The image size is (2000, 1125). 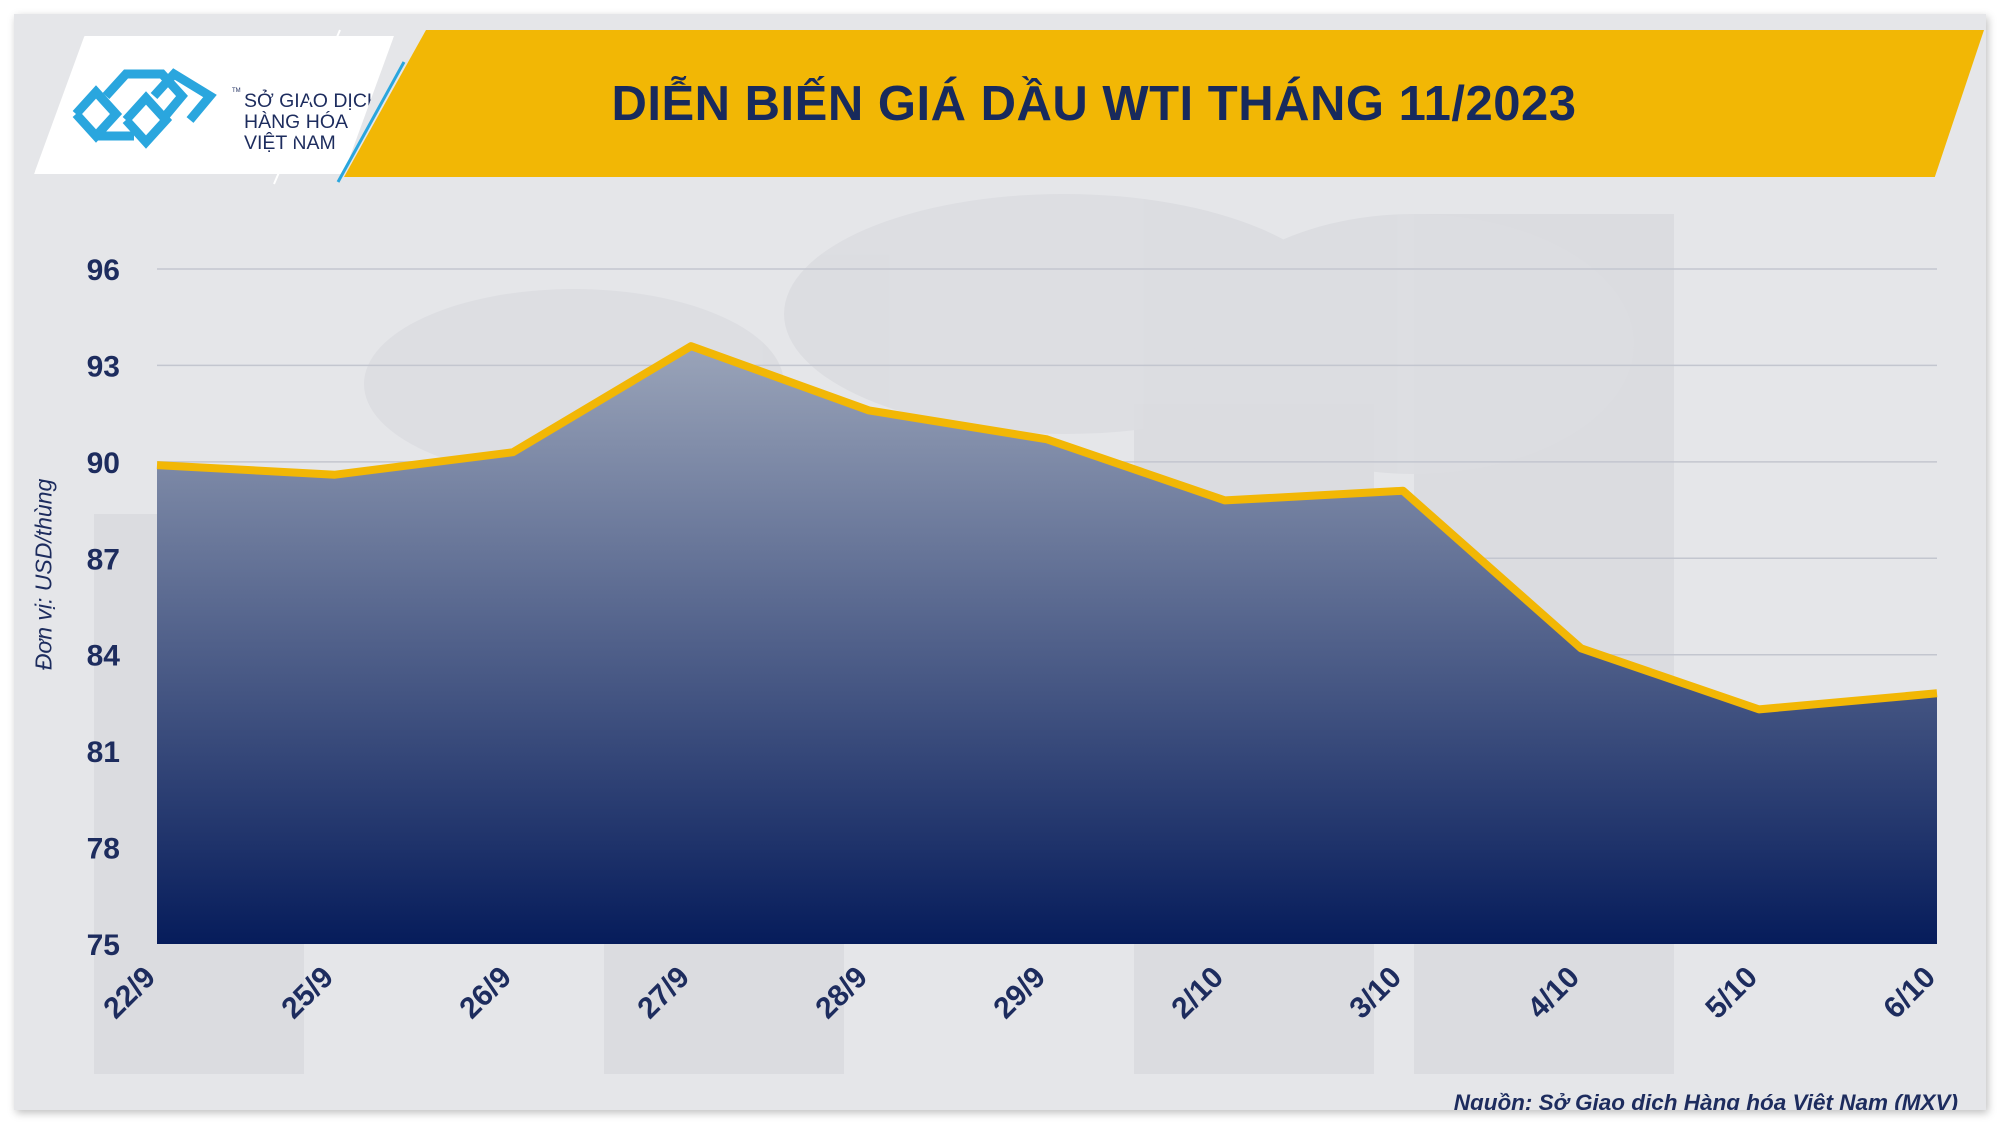 I want to click on title-banner, so click(x=1164, y=103).